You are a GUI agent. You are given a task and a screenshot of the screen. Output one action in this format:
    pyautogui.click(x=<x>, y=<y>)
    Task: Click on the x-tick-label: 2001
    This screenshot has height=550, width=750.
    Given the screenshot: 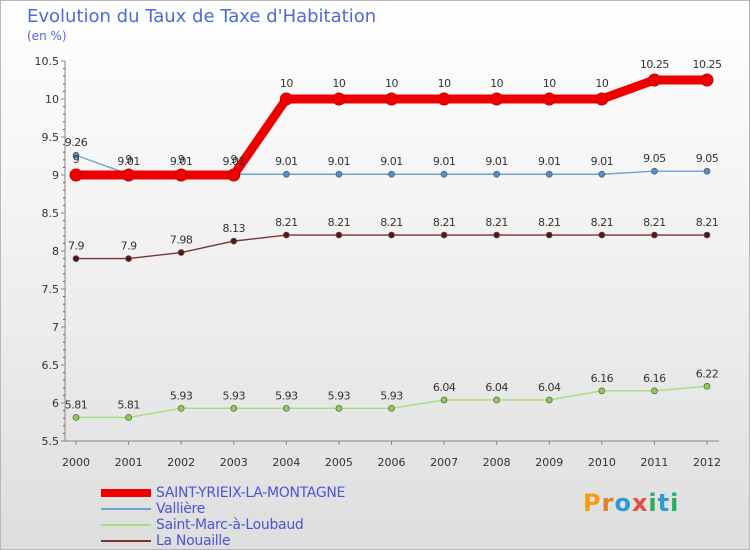 What is the action you would take?
    pyautogui.click(x=129, y=462)
    